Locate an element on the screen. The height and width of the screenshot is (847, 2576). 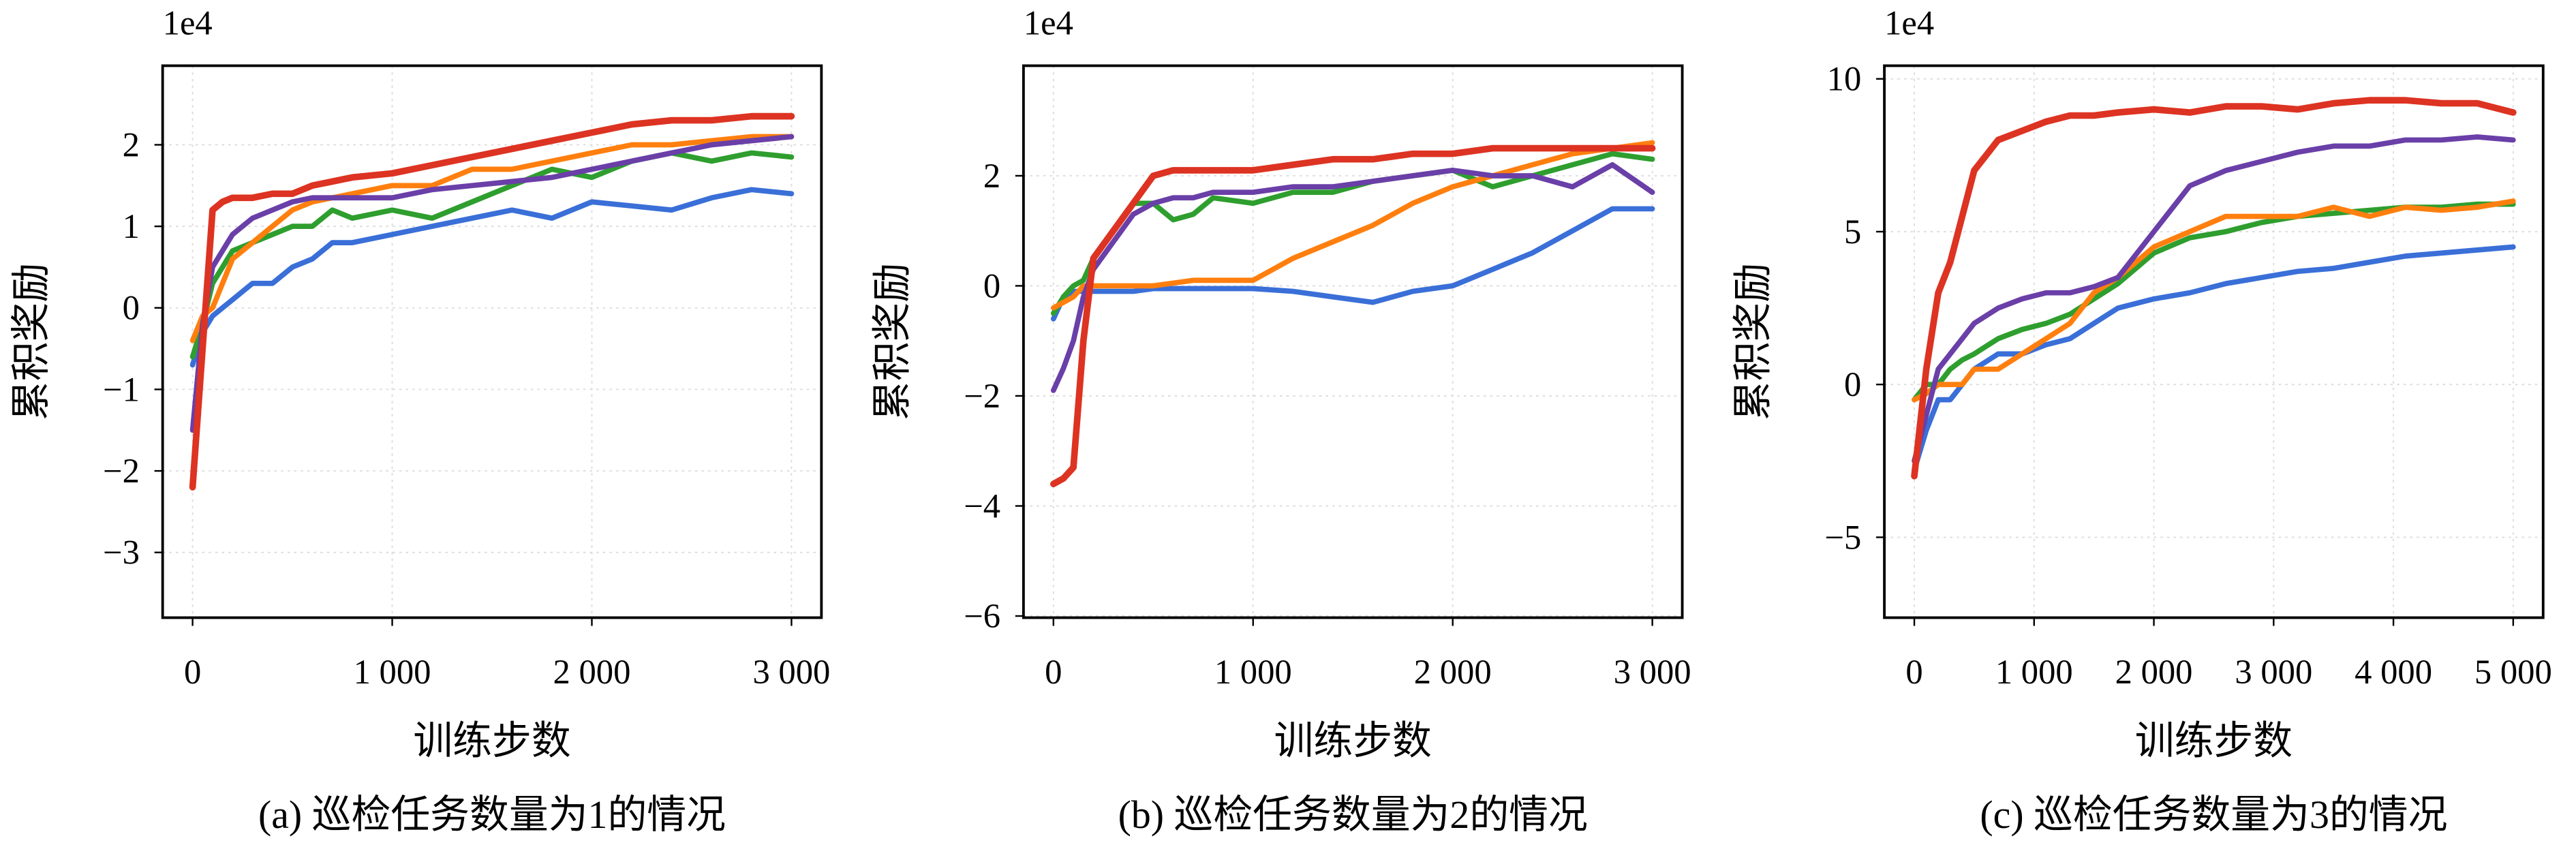
y-tick-label: −1 is located at coordinates (121, 389).